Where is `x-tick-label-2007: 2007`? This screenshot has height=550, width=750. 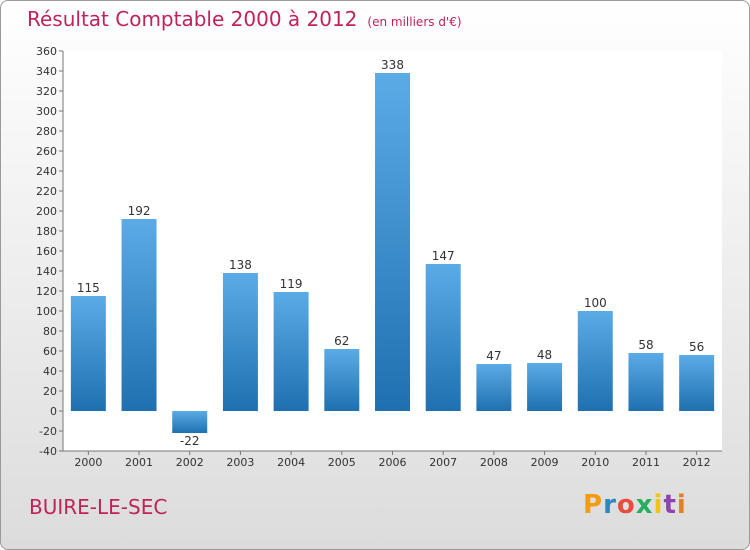 x-tick-label-2007: 2007 is located at coordinates (443, 462).